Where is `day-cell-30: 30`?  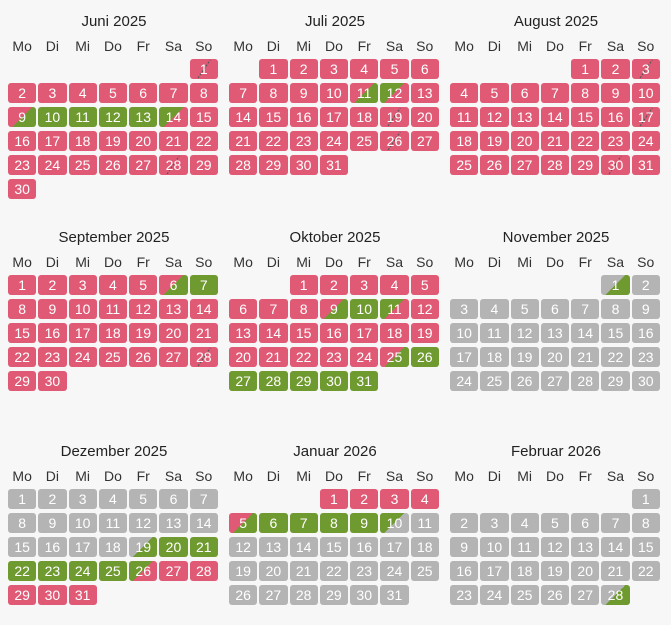
day-cell-30: 30 is located at coordinates (334, 381).